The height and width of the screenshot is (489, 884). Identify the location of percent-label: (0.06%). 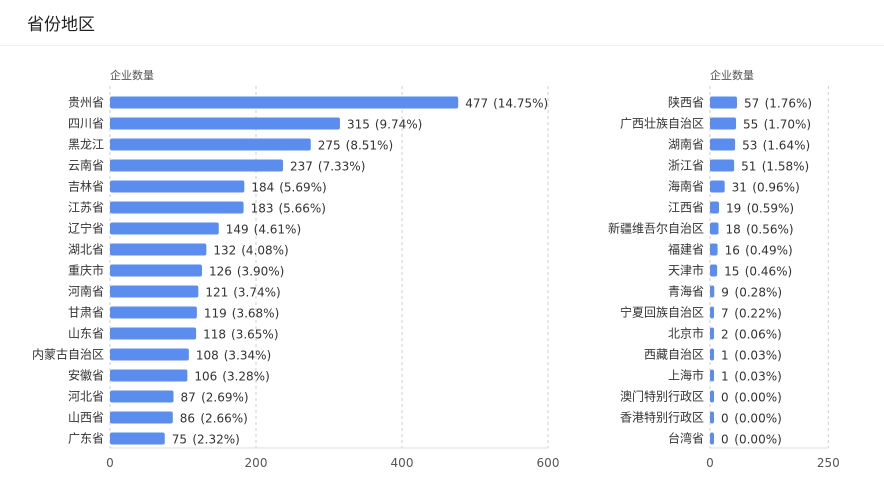
(757, 335).